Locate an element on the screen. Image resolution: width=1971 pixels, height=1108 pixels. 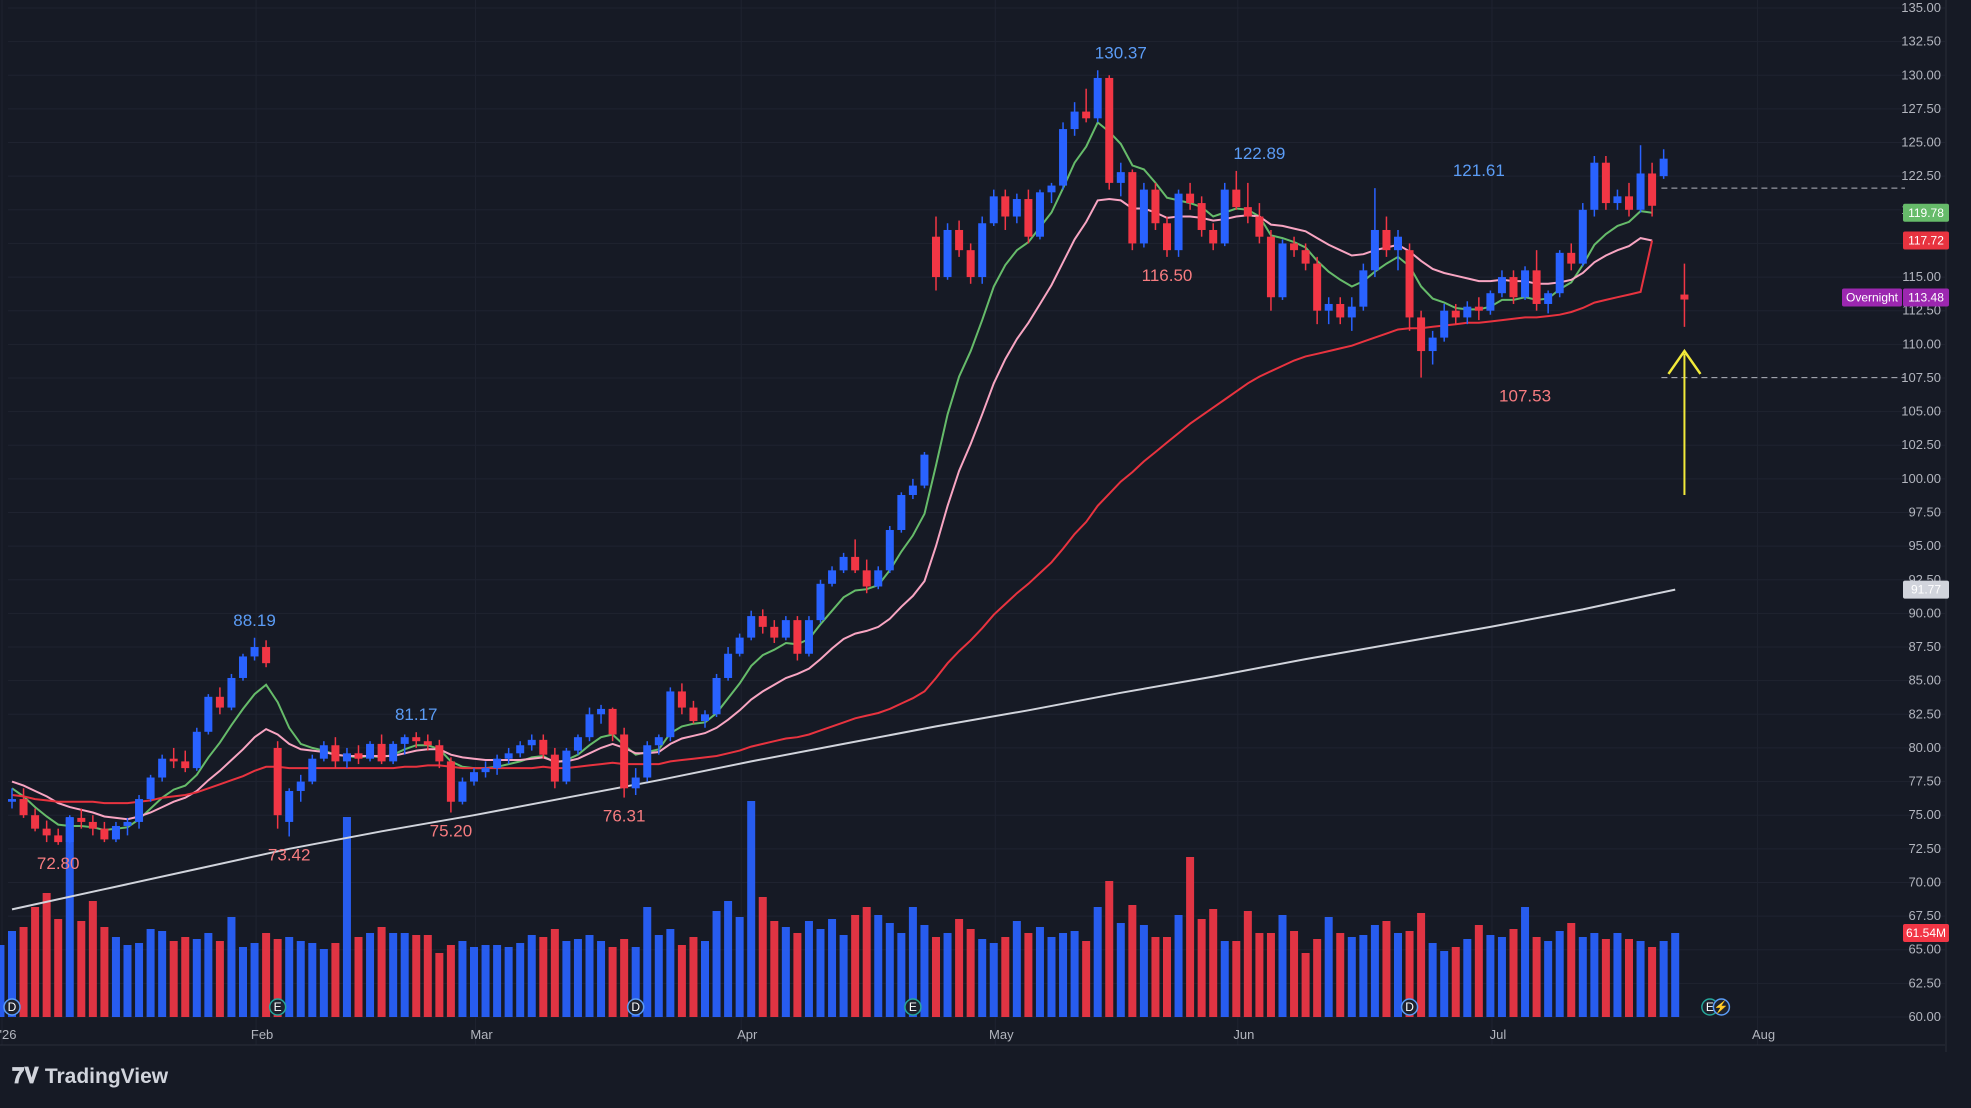
overnight-candle-body is located at coordinates (1684, 297).